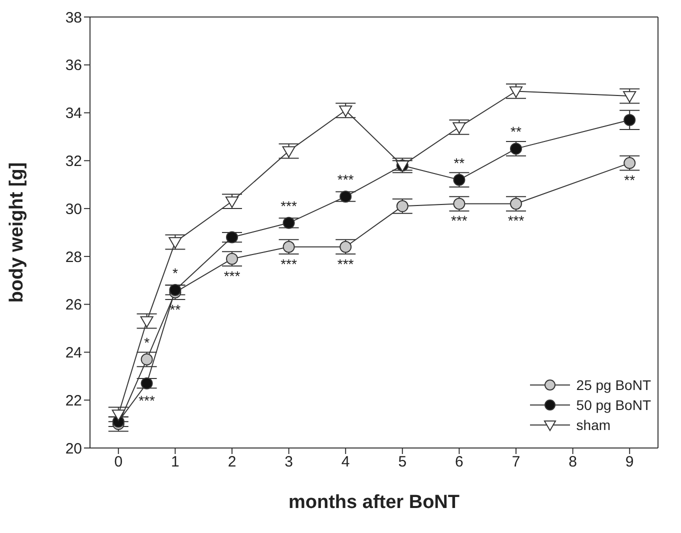 The image size is (681, 533). What do you see at coordinates (175, 462) in the screenshot?
I see `x-tick-label: 1` at bounding box center [175, 462].